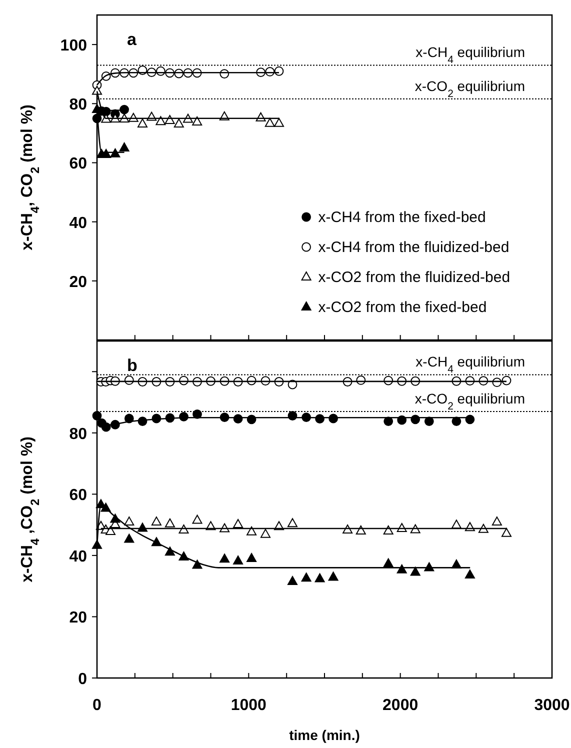 The height and width of the screenshot is (748, 571). Describe the element at coordinates (248, 705) in the screenshot. I see `x-tick-label: 1000` at that location.